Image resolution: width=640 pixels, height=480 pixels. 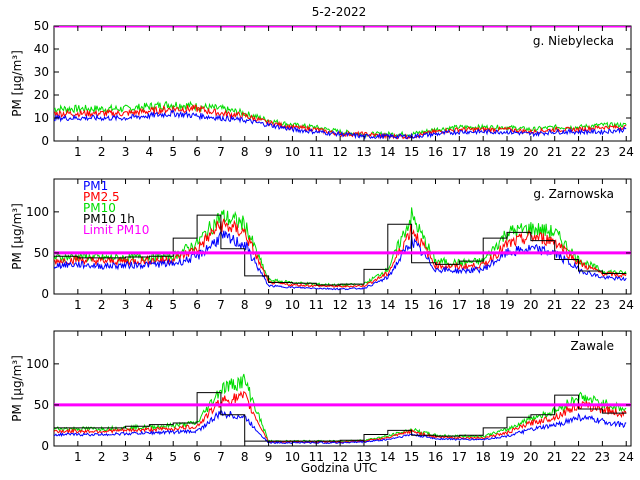 What do you see at coordinates (41, 49) in the screenshot?
I see `y-tick-label: 40` at bounding box center [41, 49].